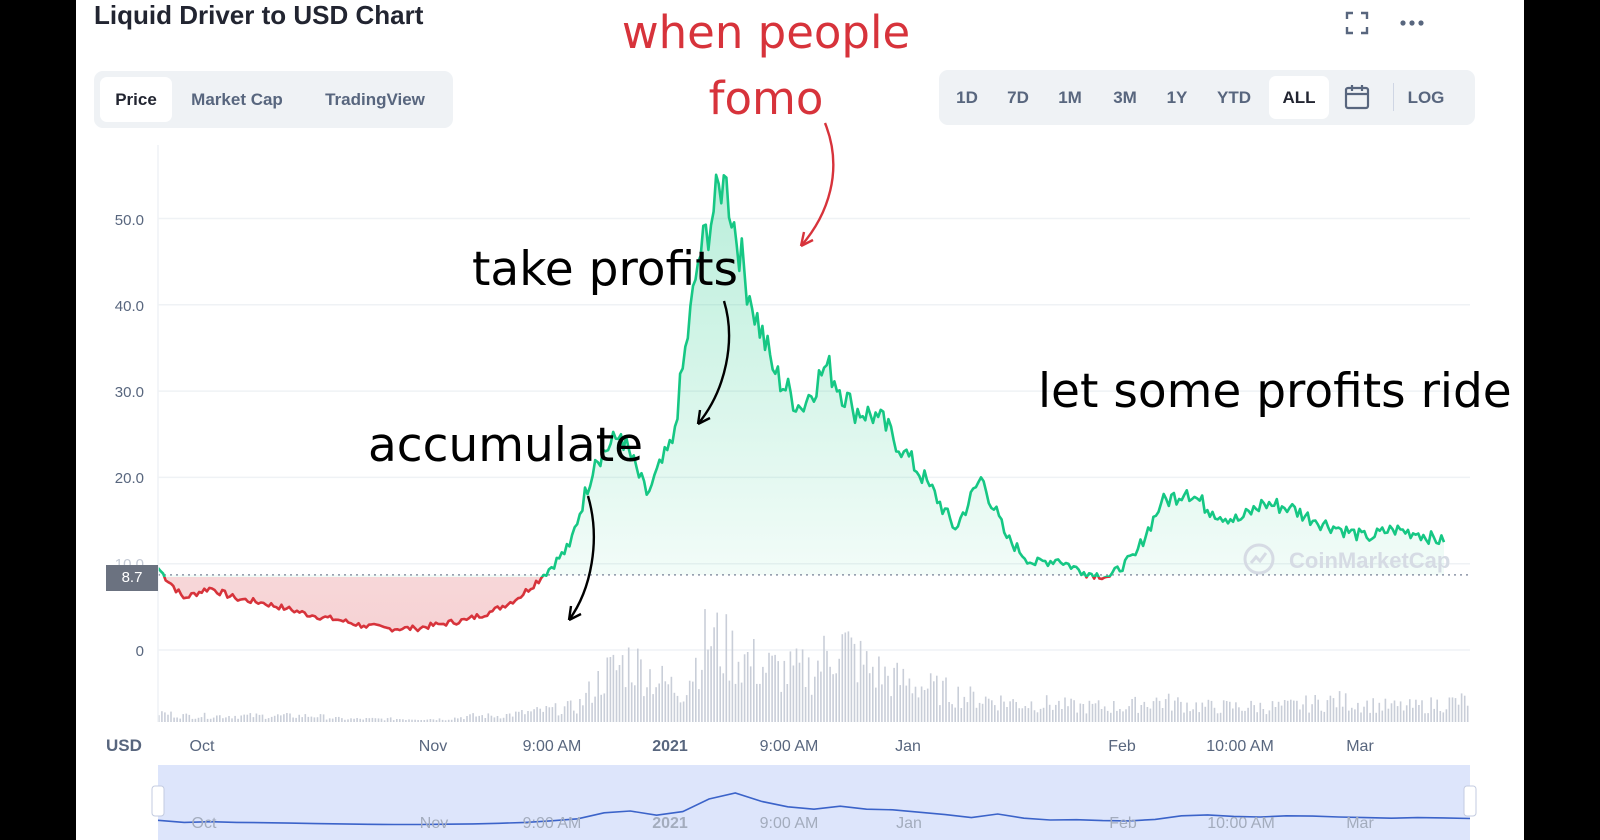  Describe the element at coordinates (129, 306) in the screenshot. I see `y-tick-40: 40.0` at that location.